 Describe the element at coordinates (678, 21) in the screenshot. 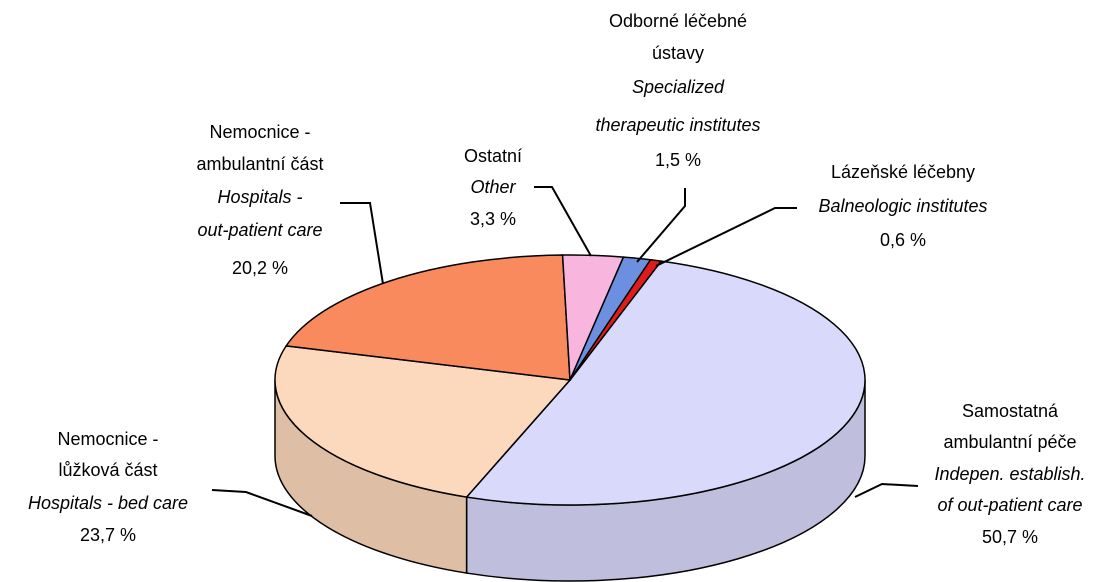

I see `slice-label: Odborné léčebné` at that location.